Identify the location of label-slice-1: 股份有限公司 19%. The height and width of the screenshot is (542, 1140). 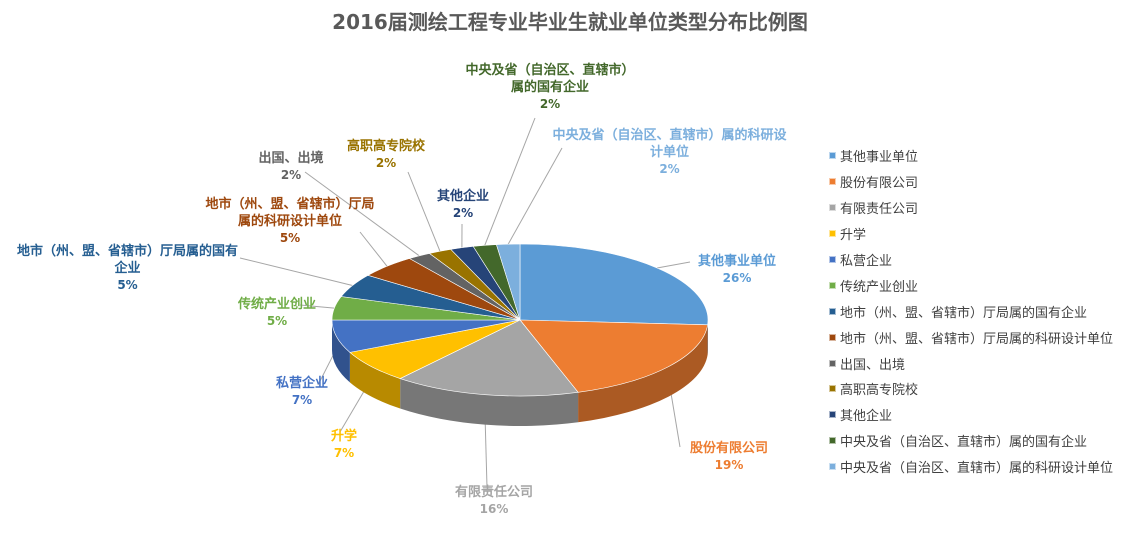
(728, 456).